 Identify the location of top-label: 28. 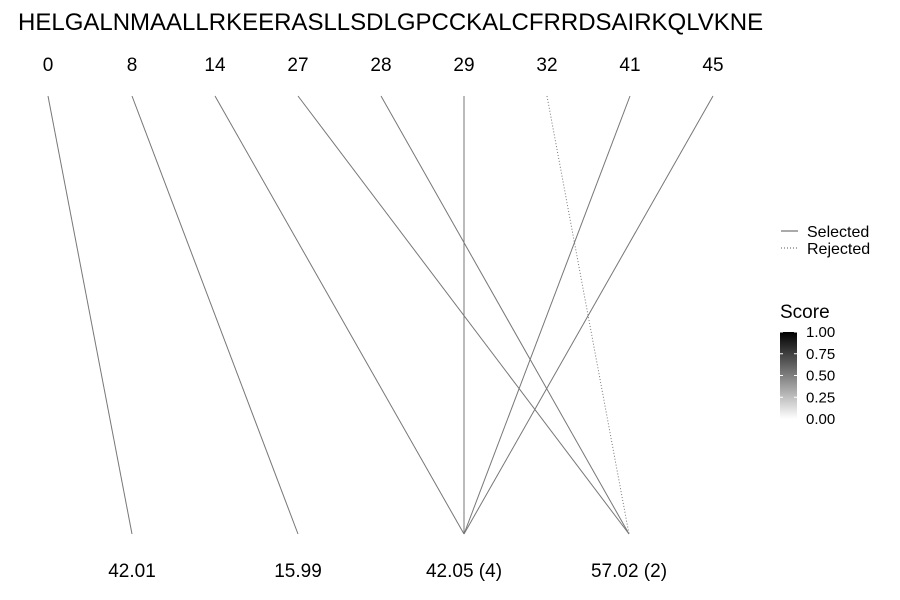
(380, 65).